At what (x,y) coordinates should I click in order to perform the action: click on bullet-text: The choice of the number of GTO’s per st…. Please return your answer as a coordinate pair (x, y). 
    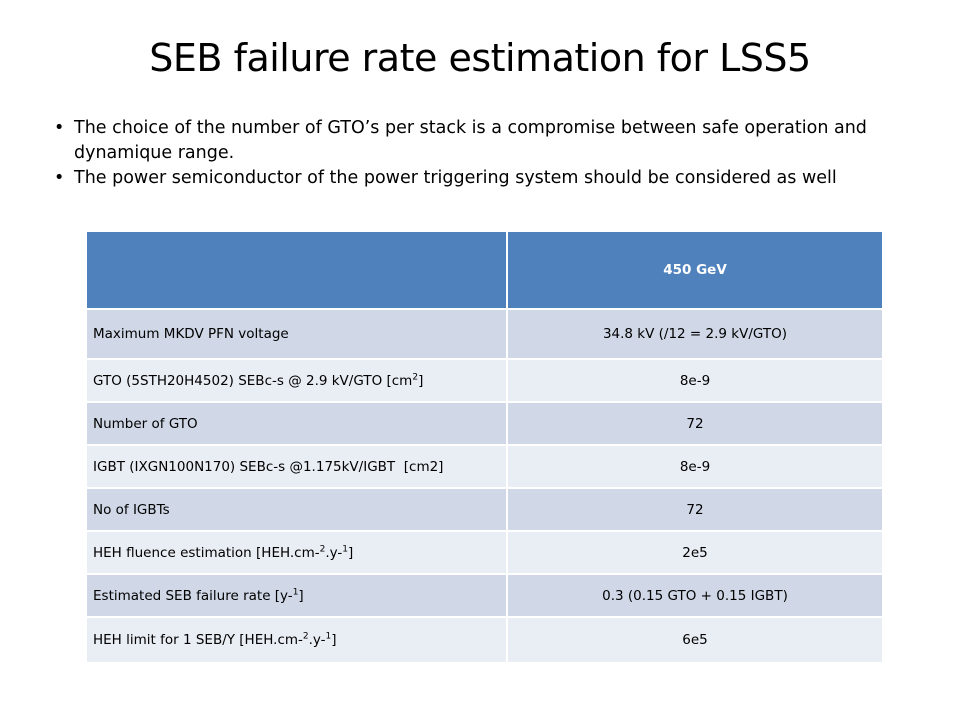
    Looking at the image, I should click on (470, 140).